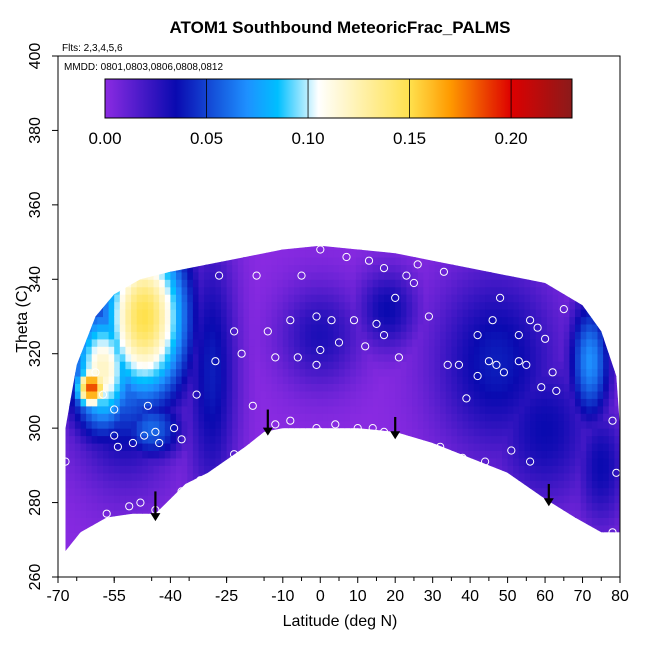 Image resolution: width=650 pixels, height=650 pixels. I want to click on y-tick-label: 320, so click(35, 353).